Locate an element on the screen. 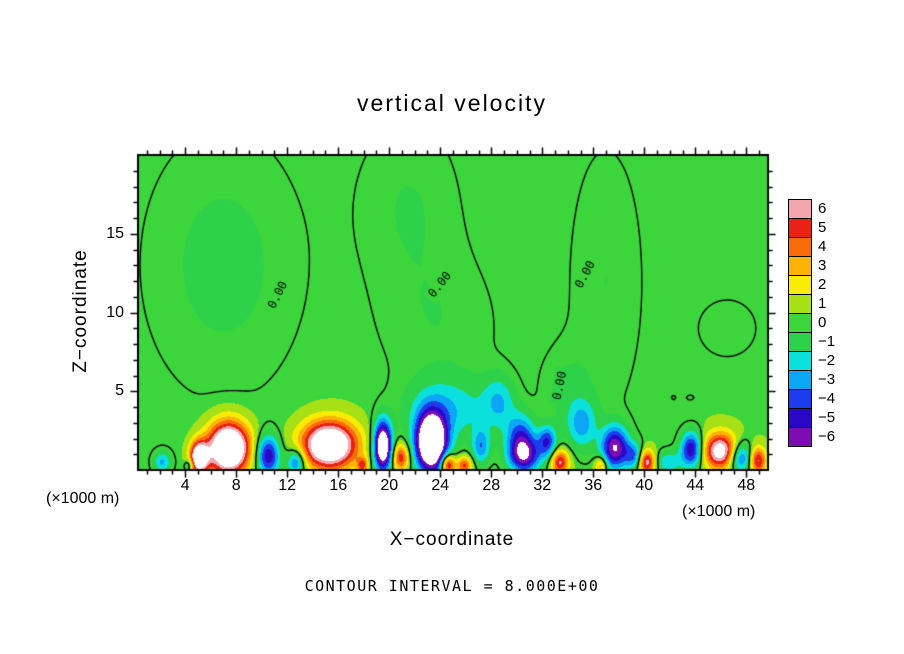  contour-interval-note: CONTOUR INTERVAL = 8.000E+00 is located at coordinates (452, 586).